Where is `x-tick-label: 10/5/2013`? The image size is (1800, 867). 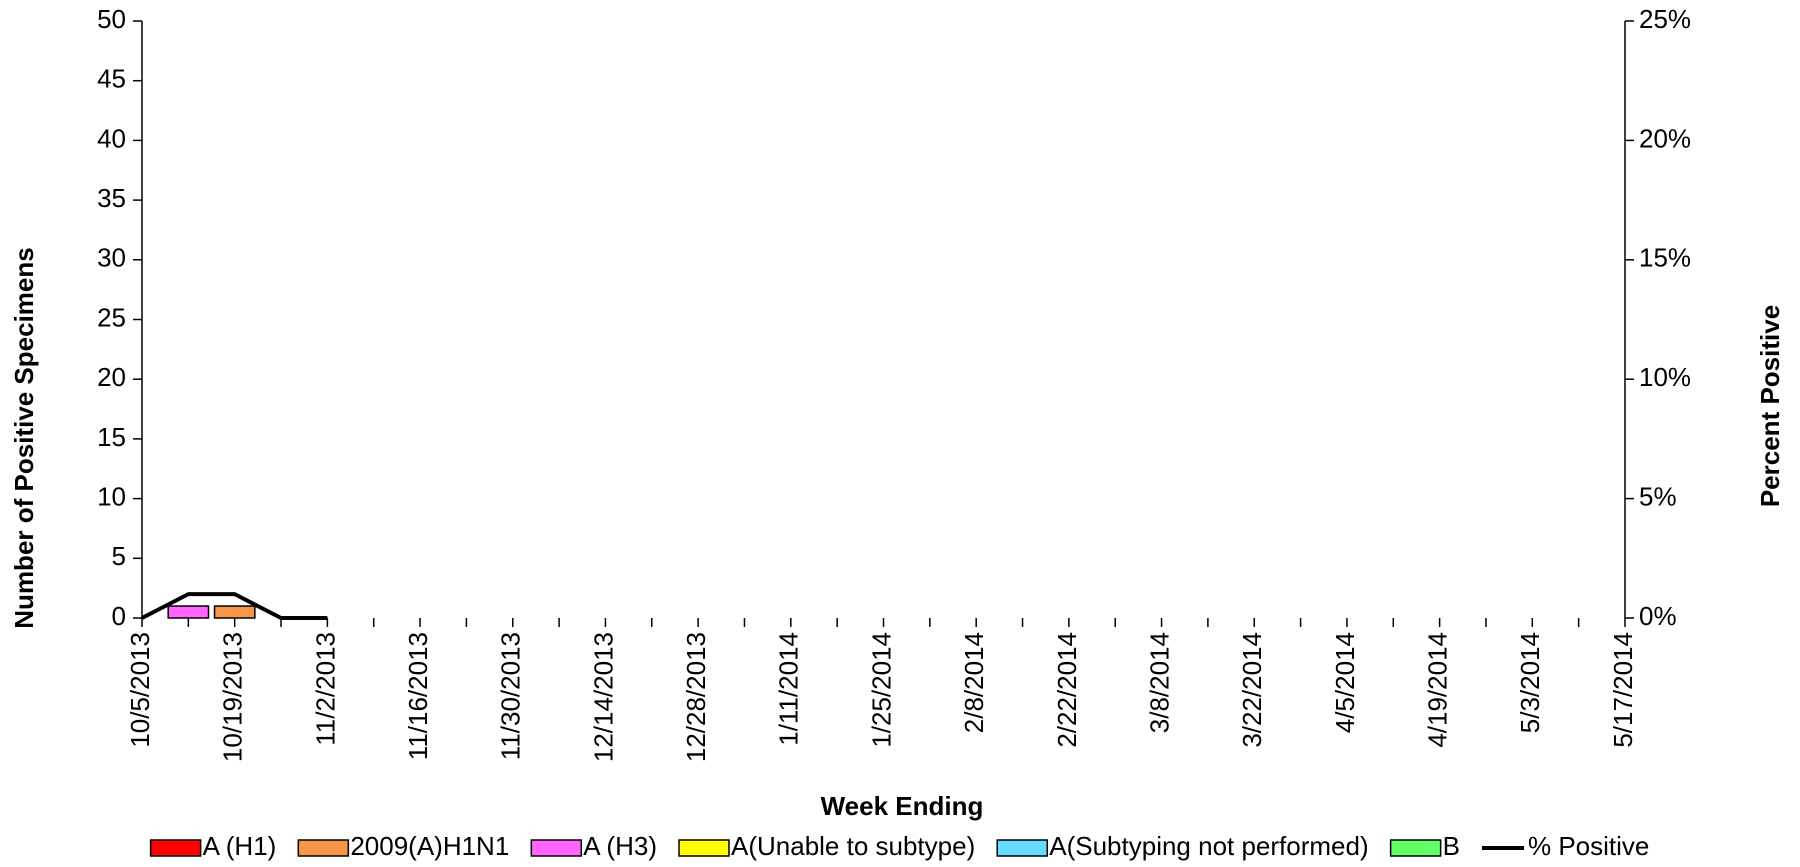 x-tick-label: 10/5/2013 is located at coordinates (140, 690).